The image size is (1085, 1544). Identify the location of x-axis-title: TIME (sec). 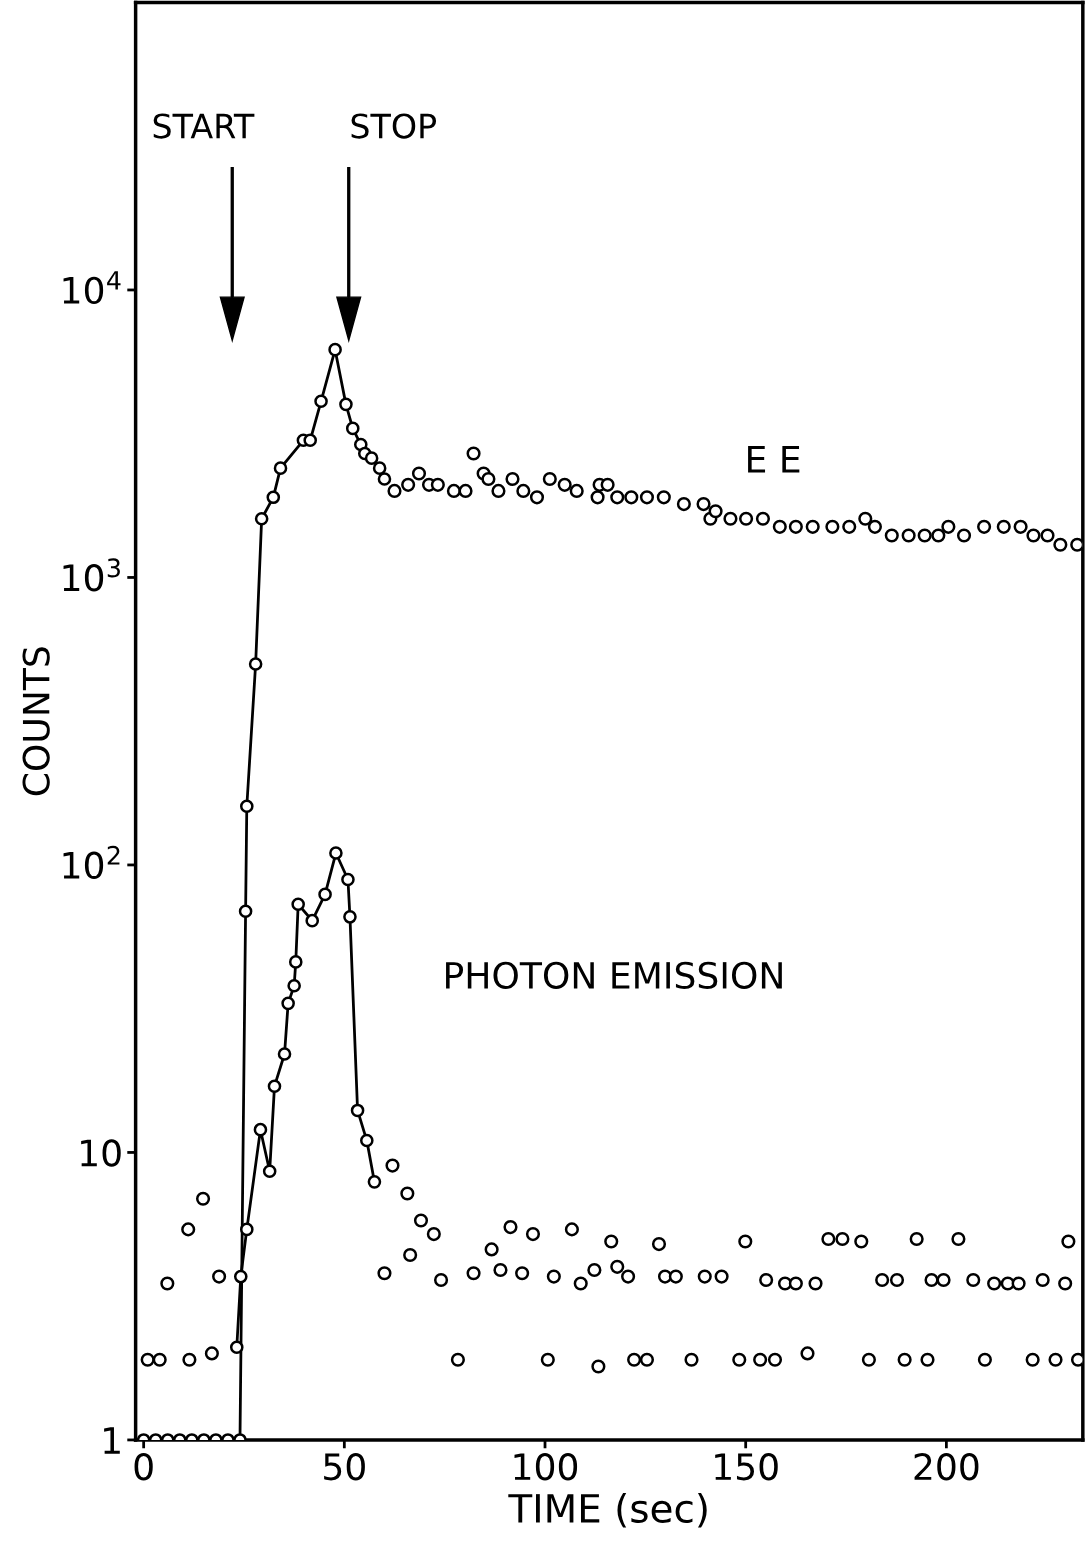
(607, 1510).